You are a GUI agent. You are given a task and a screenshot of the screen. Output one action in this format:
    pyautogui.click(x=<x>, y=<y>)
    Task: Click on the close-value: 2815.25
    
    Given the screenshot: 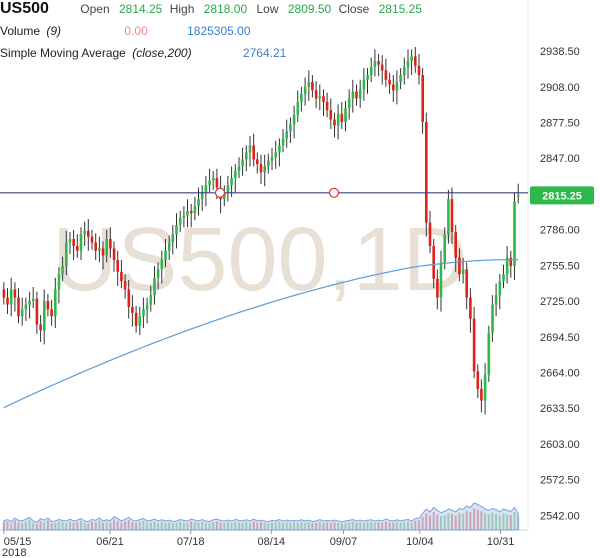 What is the action you would take?
    pyautogui.click(x=400, y=9)
    